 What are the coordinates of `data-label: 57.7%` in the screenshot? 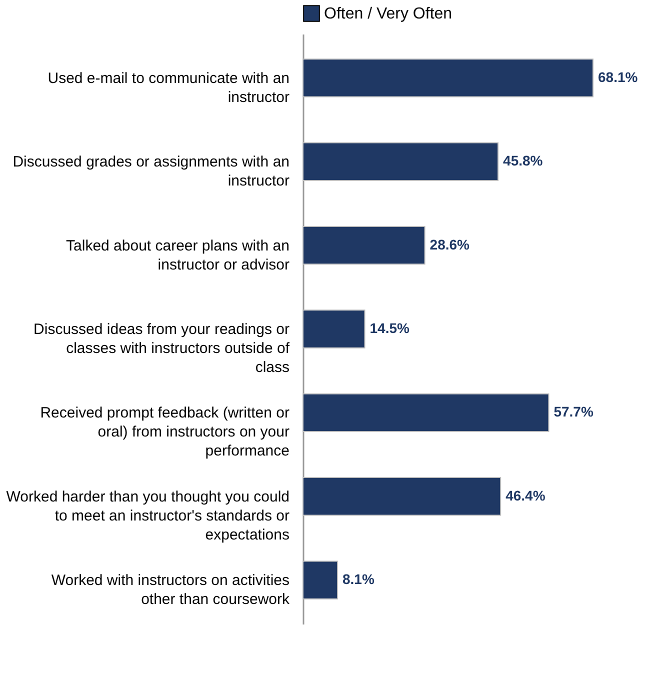 It's located at (574, 412).